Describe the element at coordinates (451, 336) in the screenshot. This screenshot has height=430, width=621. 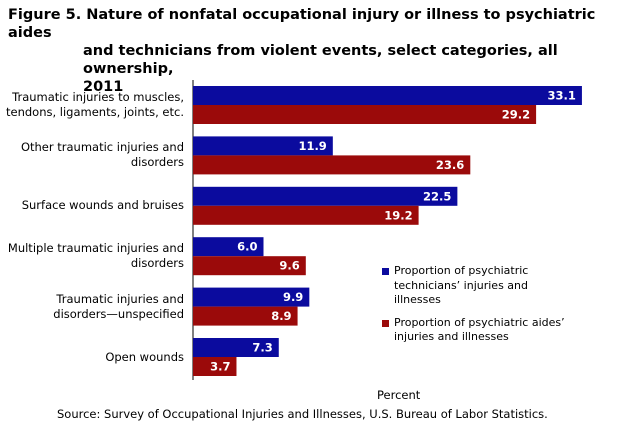
I see `legend-label-line: injuries and illnesses` at that location.